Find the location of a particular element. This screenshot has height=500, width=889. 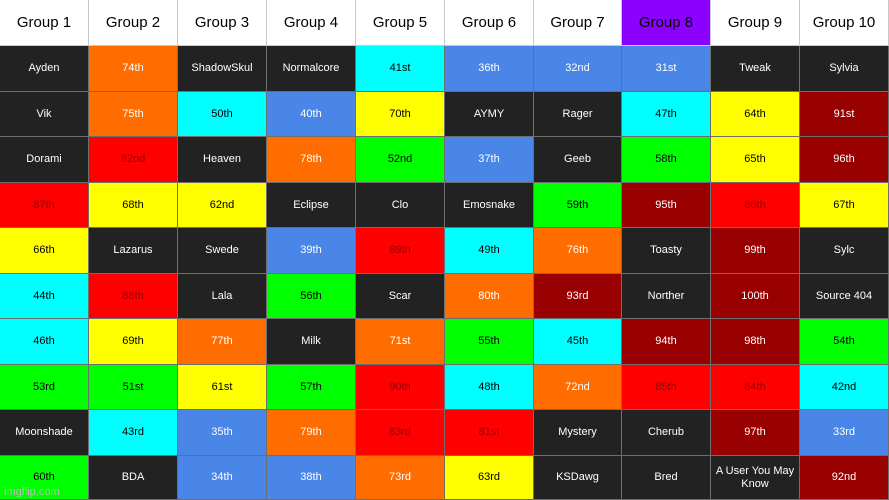

cell-r5-c3: Swede is located at coordinates (222, 251).